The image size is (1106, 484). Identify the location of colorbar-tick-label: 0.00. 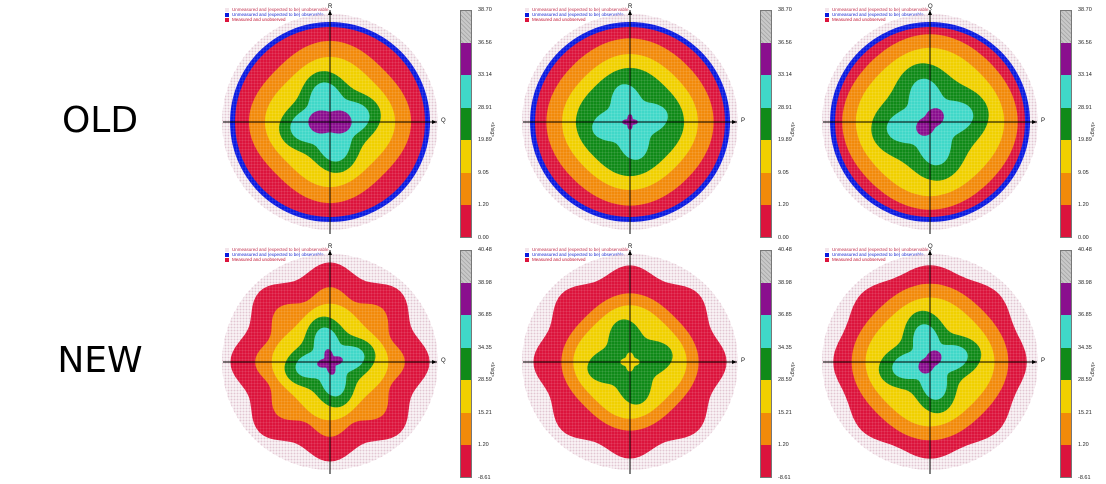
(783, 238).